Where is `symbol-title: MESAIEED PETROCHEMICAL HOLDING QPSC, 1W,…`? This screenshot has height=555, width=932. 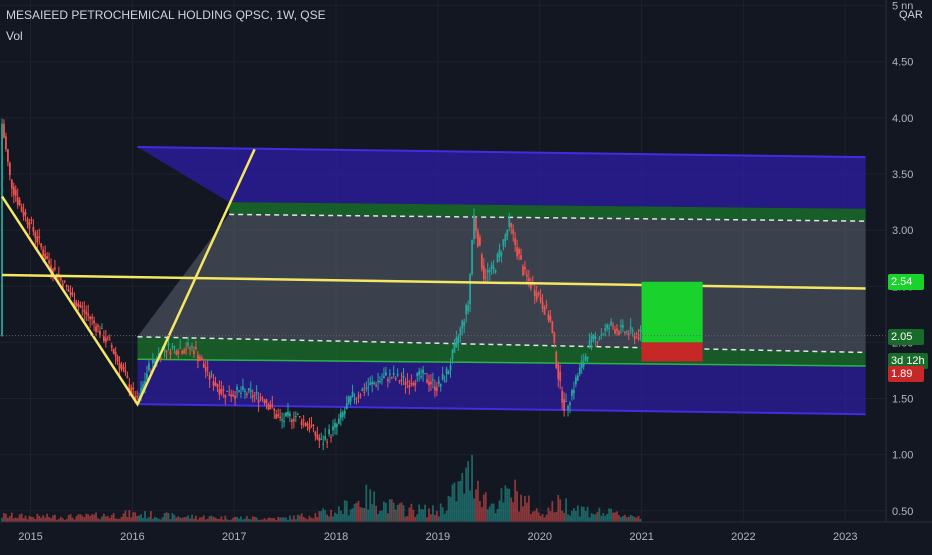 symbol-title: MESAIEED PETROCHEMICAL HOLDING QPSC, 1W,… is located at coordinates (166, 15).